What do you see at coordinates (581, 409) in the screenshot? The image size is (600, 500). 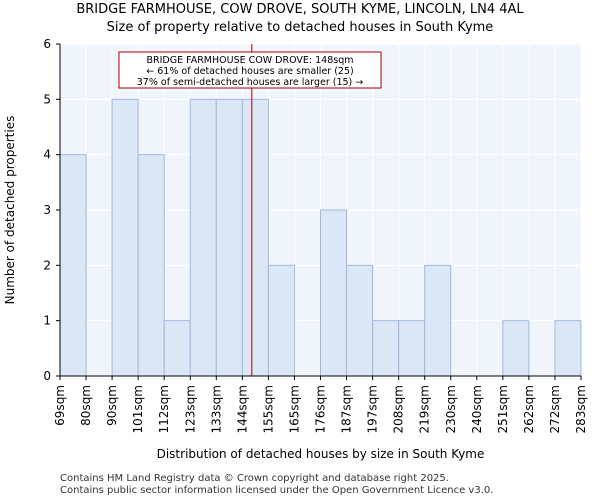 I see `x-tick-label: 283sqm` at bounding box center [581, 409].